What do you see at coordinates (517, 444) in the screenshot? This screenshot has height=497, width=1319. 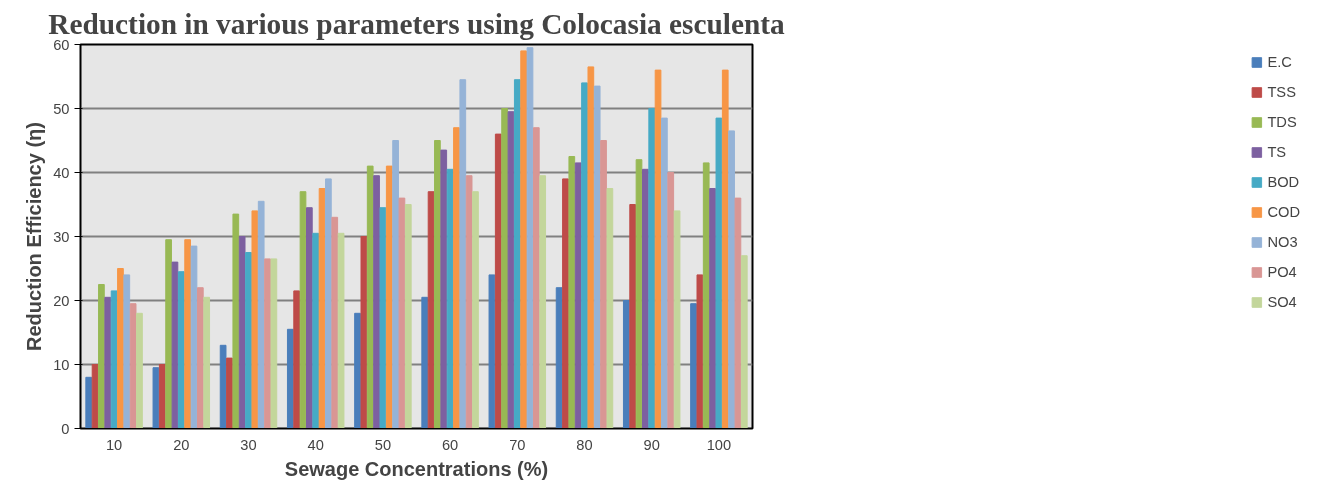 I see `x-tick-label: 70` at bounding box center [517, 444].